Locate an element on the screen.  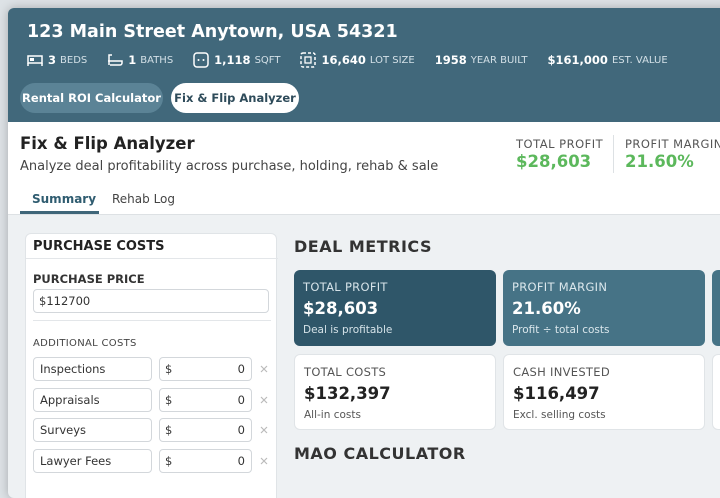
stat-value: 1,118 is located at coordinates (232, 60).